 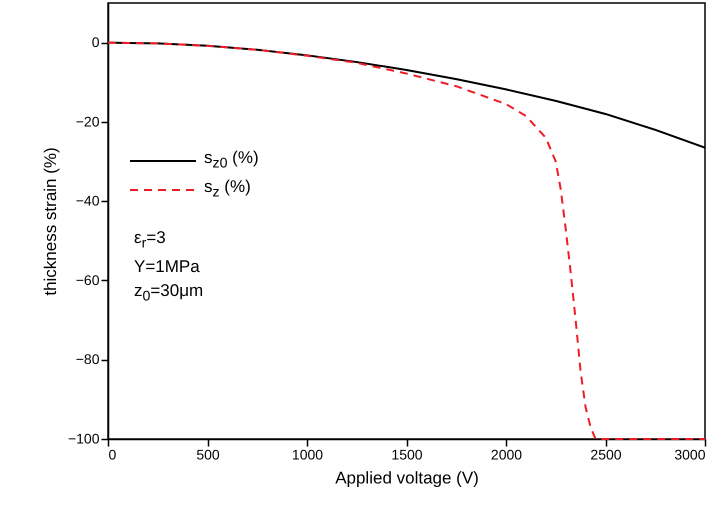 What do you see at coordinates (606, 454) in the screenshot?
I see `x-tick-label: 2500` at bounding box center [606, 454].